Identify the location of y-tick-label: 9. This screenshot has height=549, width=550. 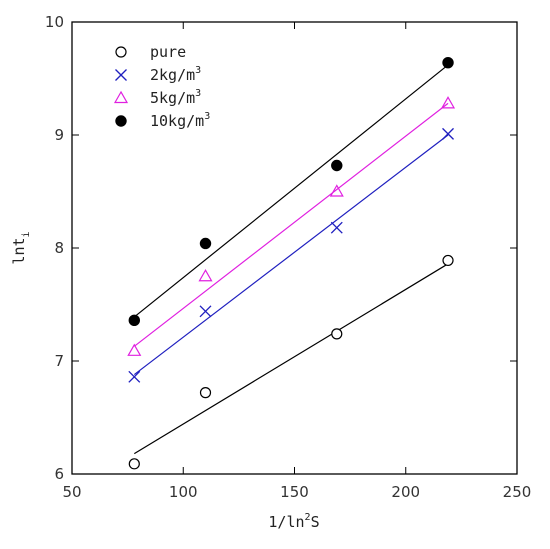
(59, 135).